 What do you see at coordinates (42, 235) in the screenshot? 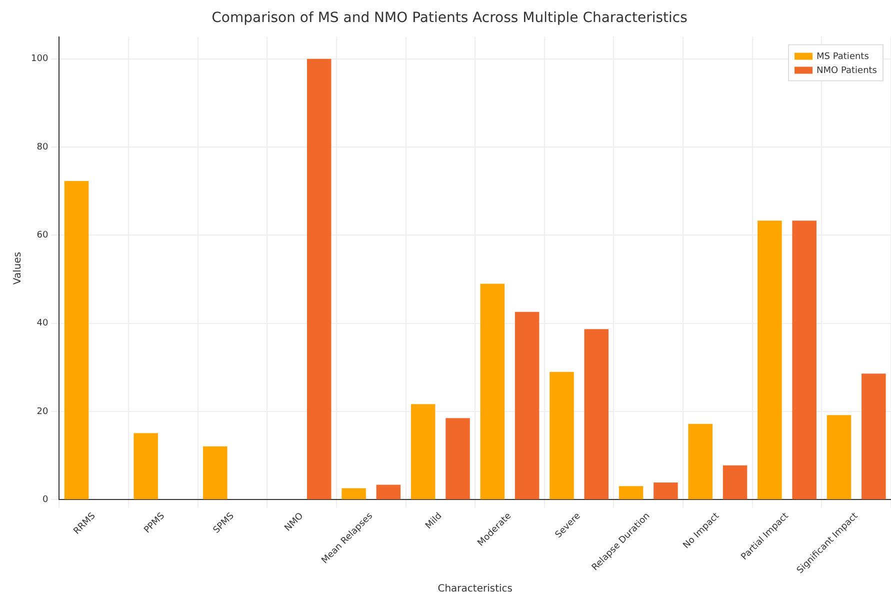
I see `y-tick-label: 60` at bounding box center [42, 235].